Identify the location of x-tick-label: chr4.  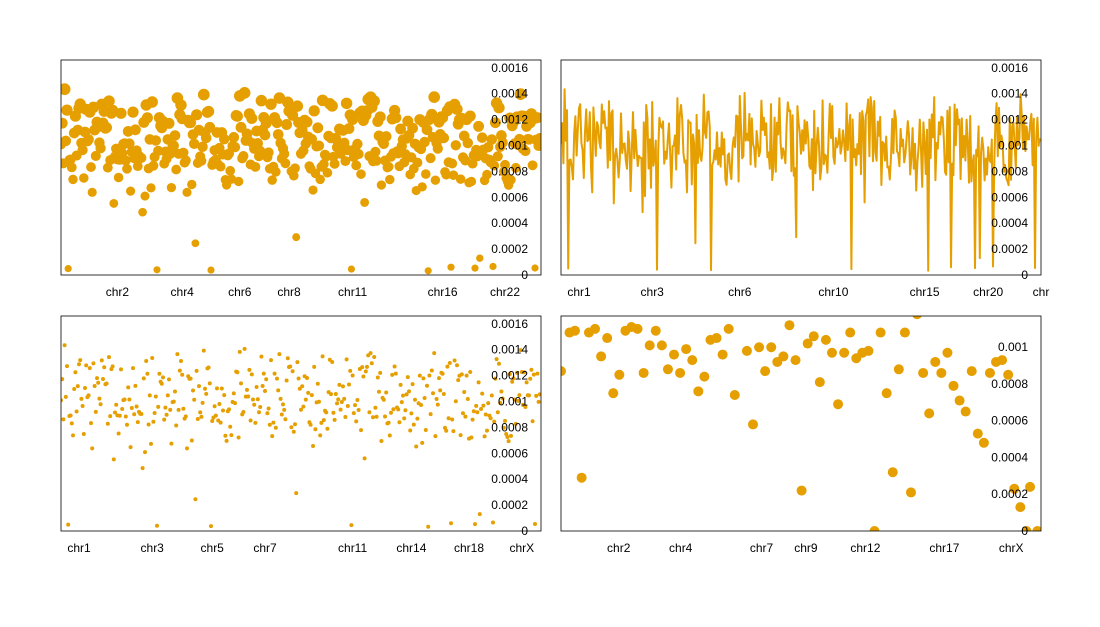
(183, 292).